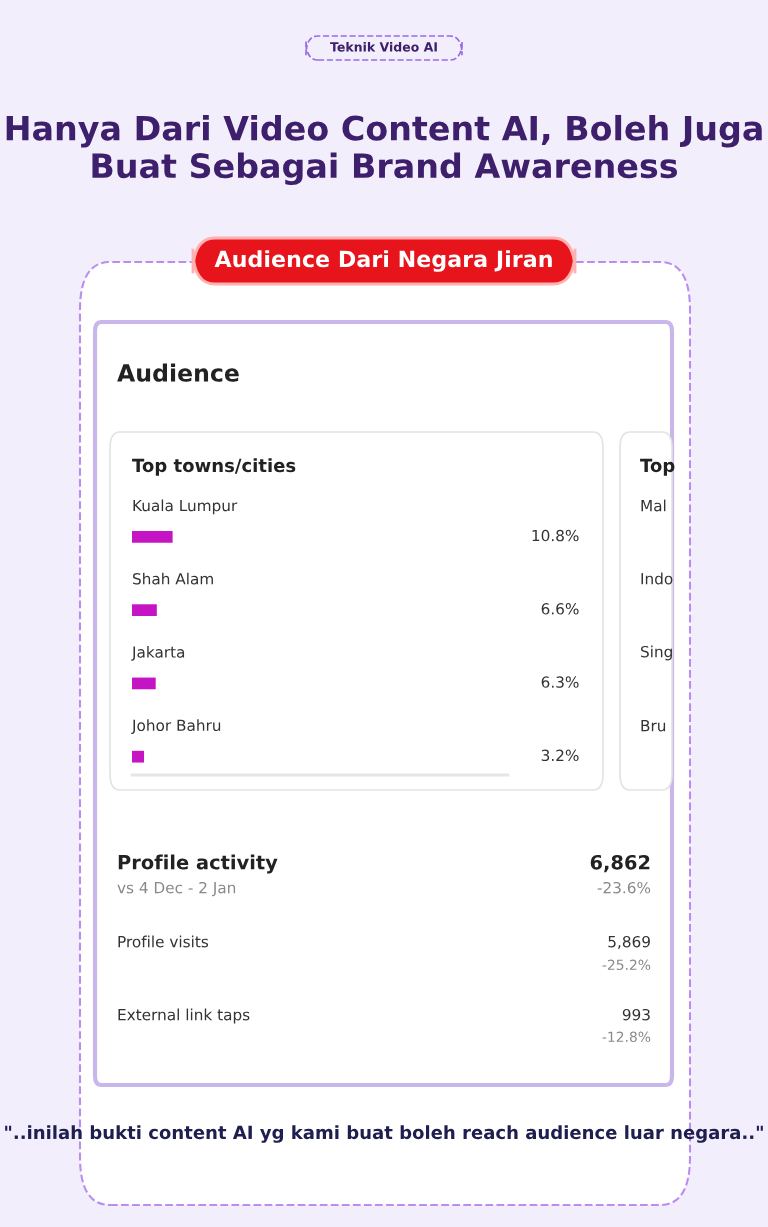 The width and height of the screenshot is (768, 1227). What do you see at coordinates (173, 578) in the screenshot?
I see `y-tick-label: Shah Alam` at bounding box center [173, 578].